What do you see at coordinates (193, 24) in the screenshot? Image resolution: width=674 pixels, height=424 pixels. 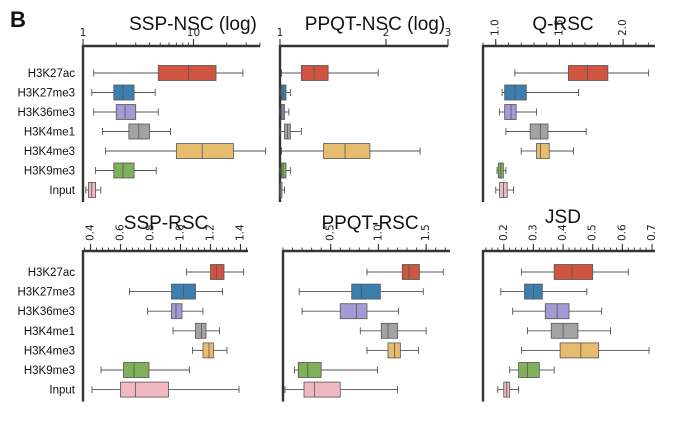 I see `panel-title: SSP-NSC (log)` at bounding box center [193, 24].